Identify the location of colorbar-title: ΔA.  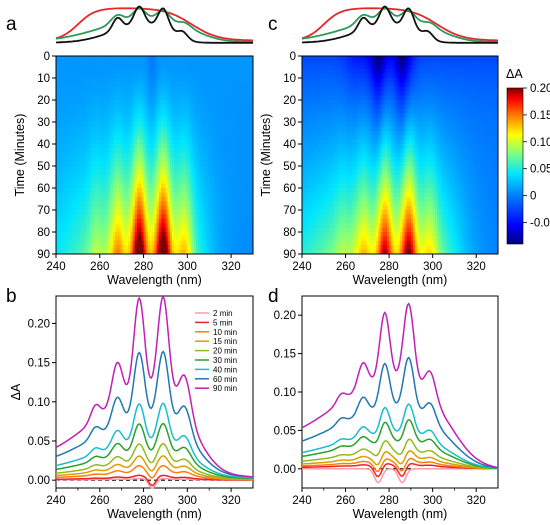
(514, 74).